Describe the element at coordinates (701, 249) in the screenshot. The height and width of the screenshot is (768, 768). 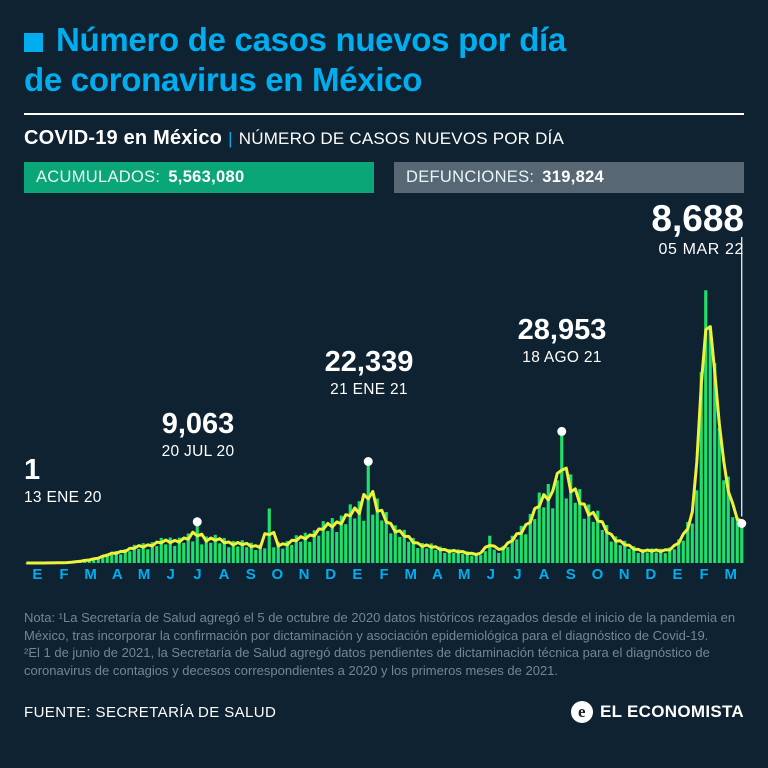
I see `latest-value-date: 05 MAR 22` at that location.